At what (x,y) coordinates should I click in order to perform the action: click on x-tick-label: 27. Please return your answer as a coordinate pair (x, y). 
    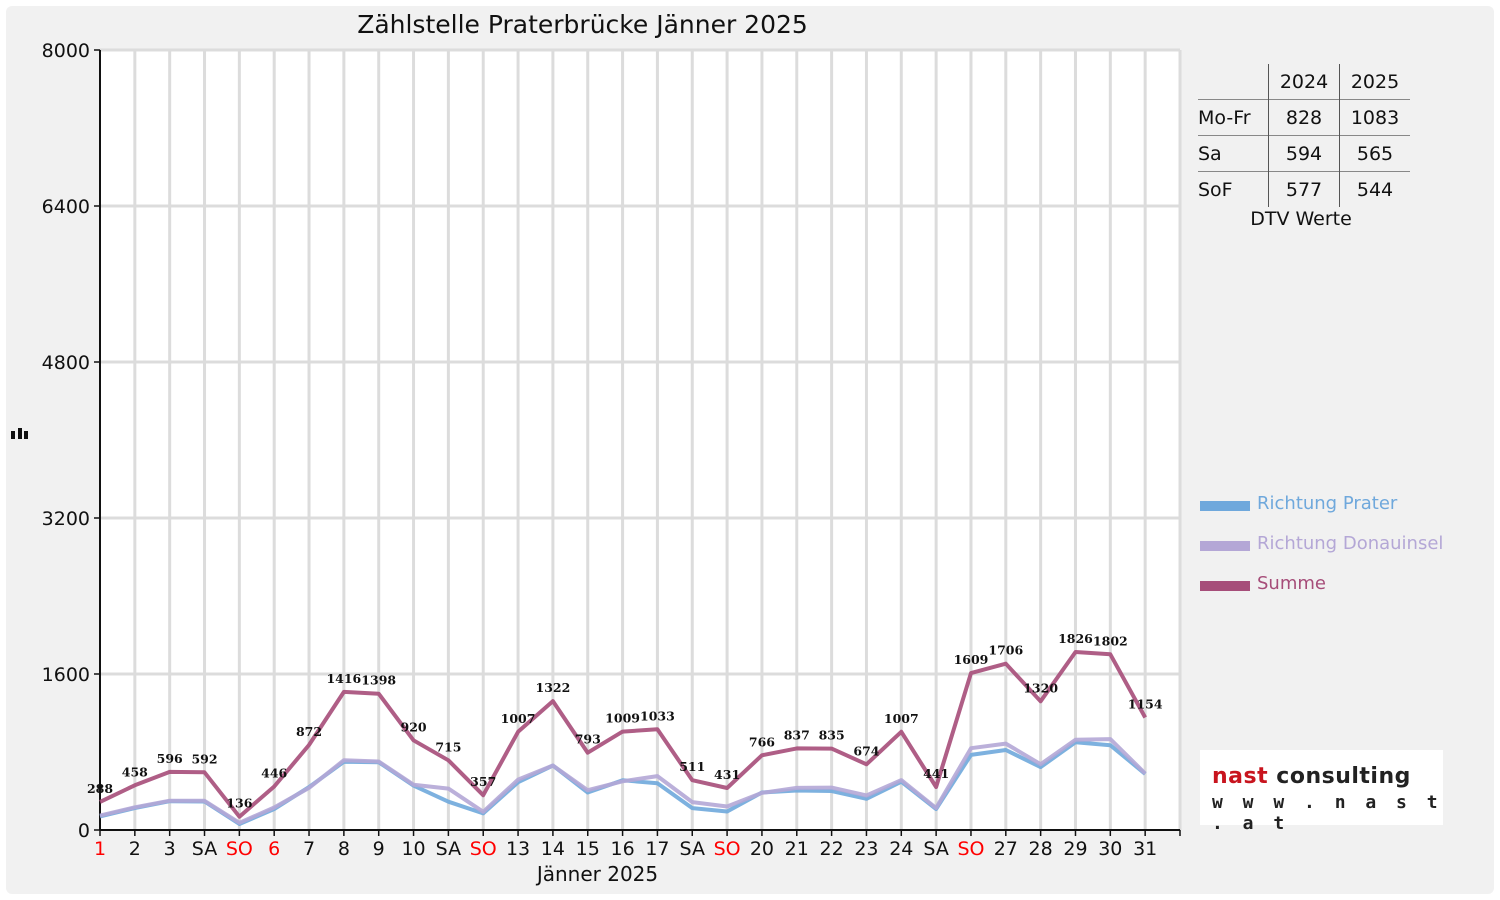
    Looking at the image, I should click on (1006, 849).